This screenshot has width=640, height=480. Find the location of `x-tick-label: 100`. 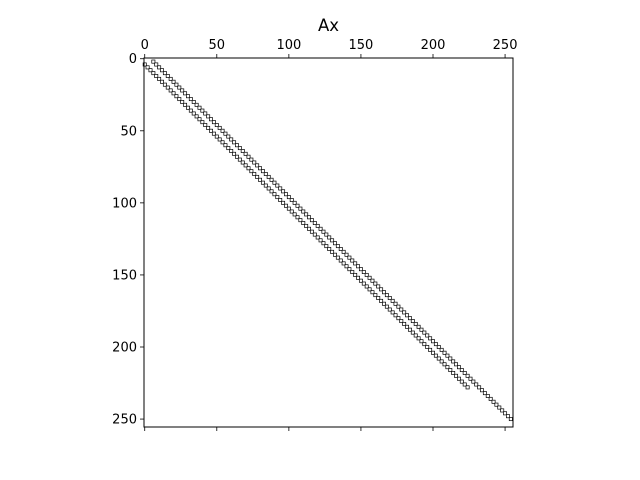

x-tick-label: 100 is located at coordinates (288, 45).